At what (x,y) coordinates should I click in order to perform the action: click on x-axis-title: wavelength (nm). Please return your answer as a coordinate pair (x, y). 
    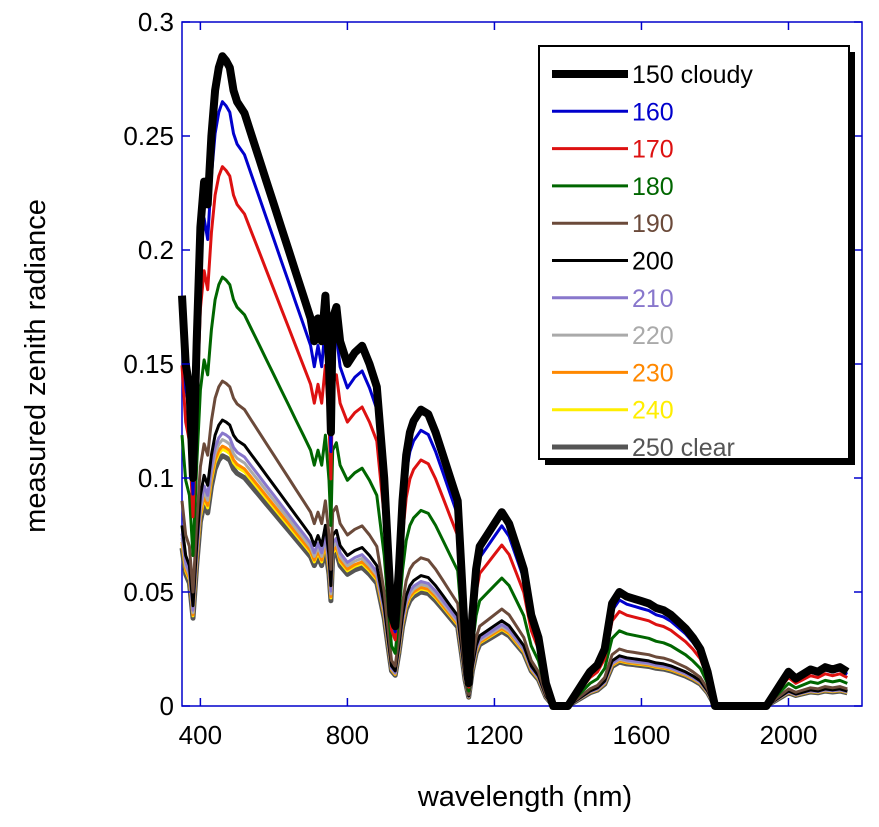
    Looking at the image, I should click on (524, 797).